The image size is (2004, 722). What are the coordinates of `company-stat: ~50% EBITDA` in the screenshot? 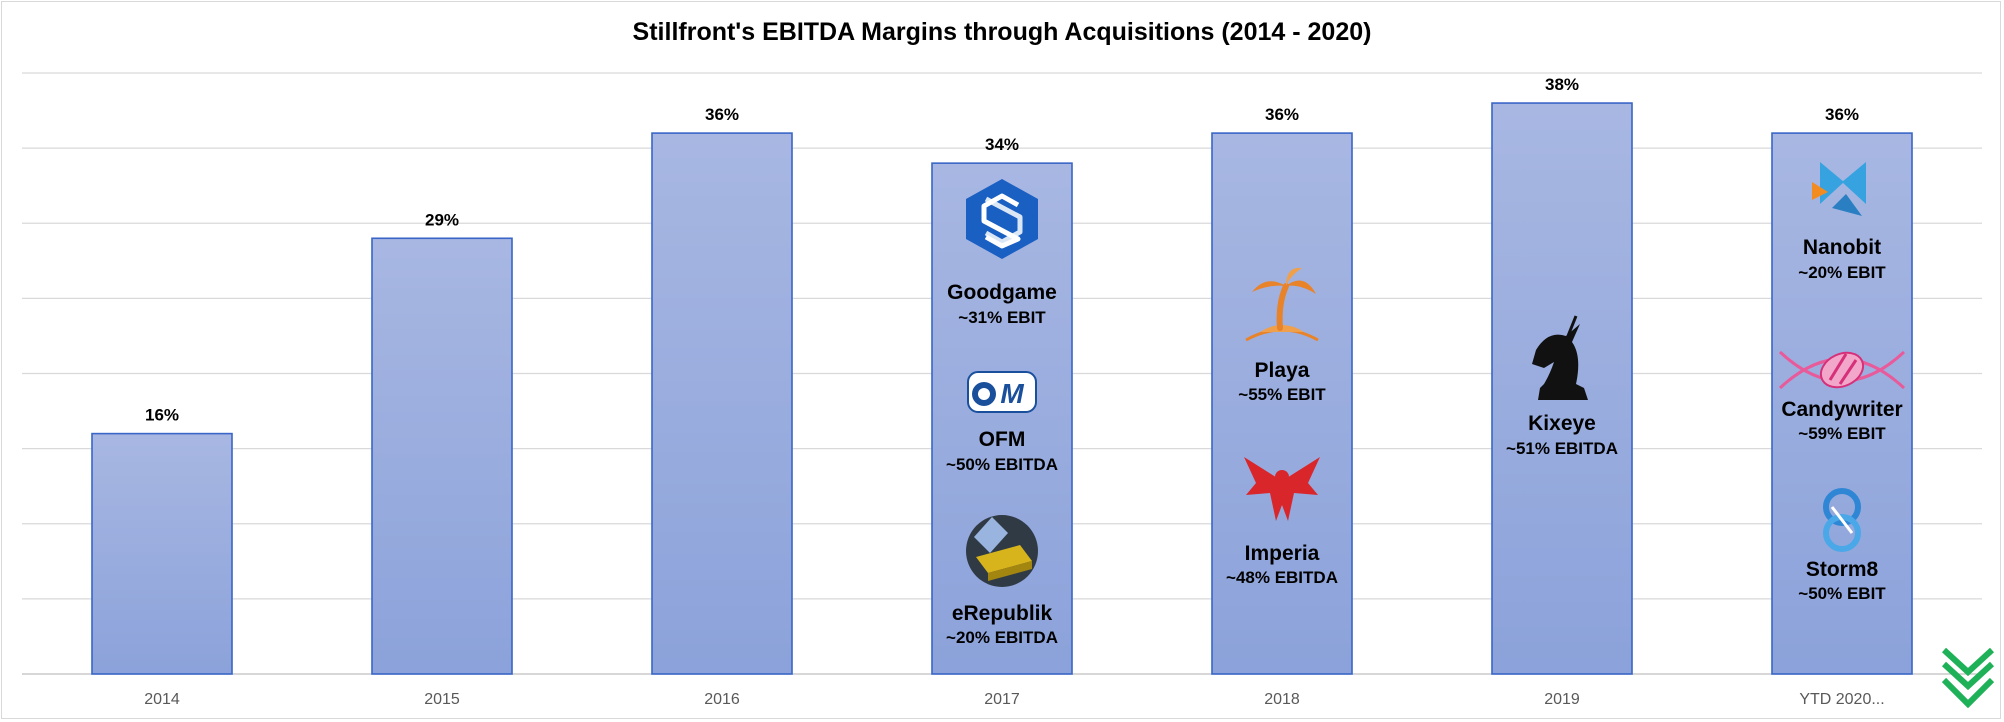 It's located at (1002, 464).